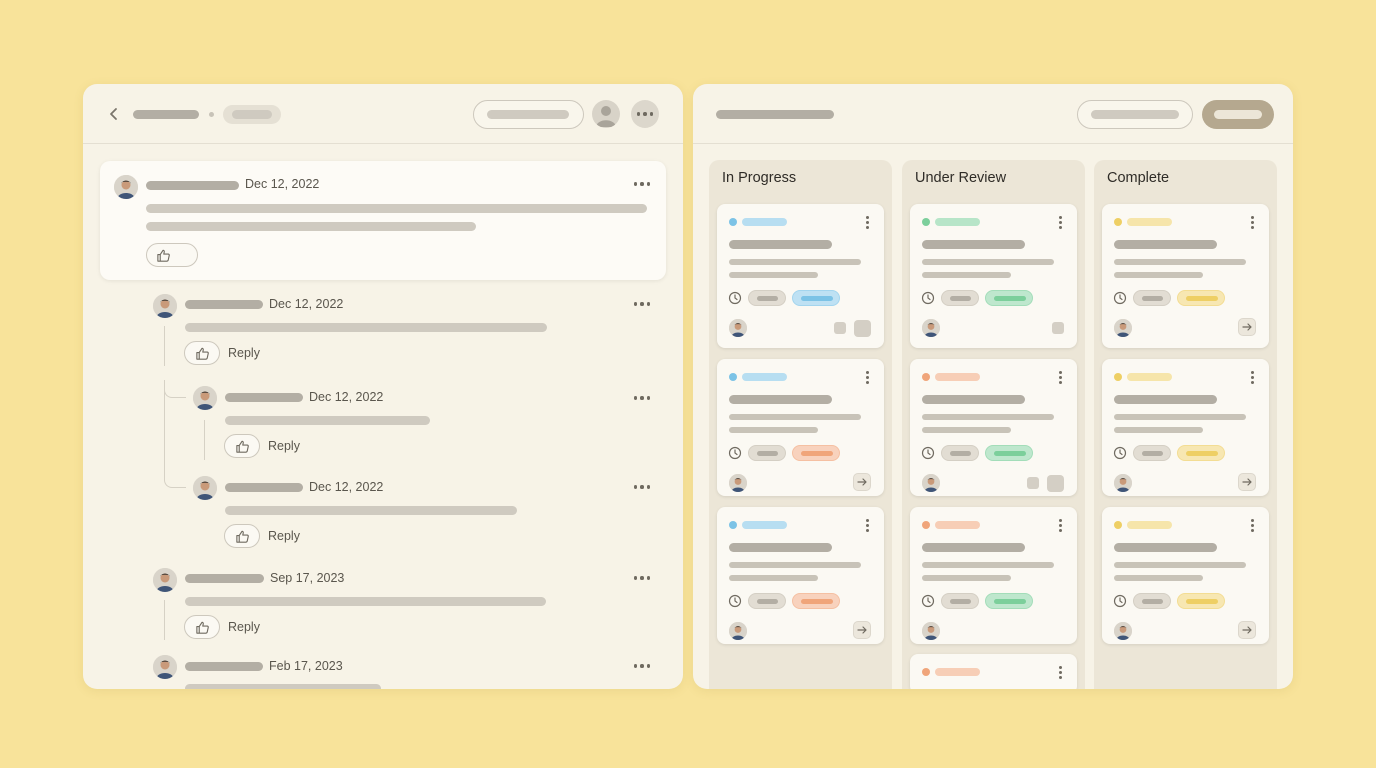 The height and width of the screenshot is (768, 1376). What do you see at coordinates (383, 220) in the screenshot?
I see `comment-card: Dec 12, 2022` at bounding box center [383, 220].